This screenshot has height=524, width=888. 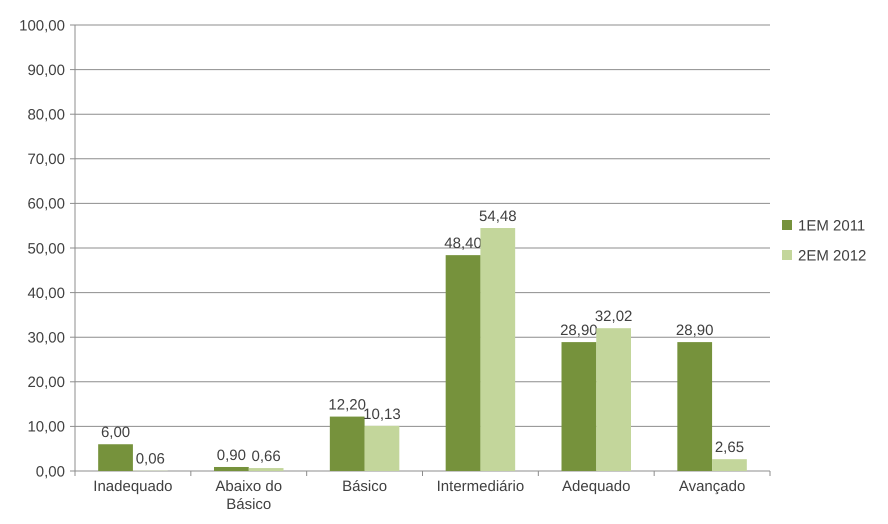 I want to click on y-tick-label: 40,00, so click(x=46, y=293).